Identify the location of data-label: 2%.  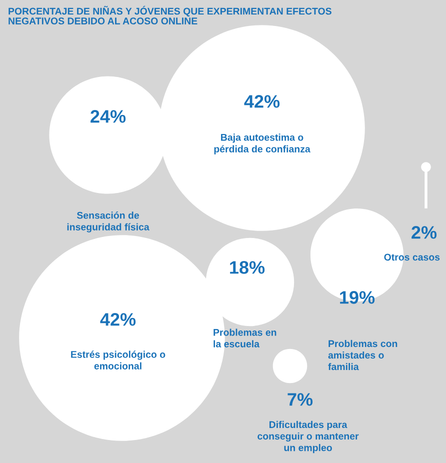
(424, 232).